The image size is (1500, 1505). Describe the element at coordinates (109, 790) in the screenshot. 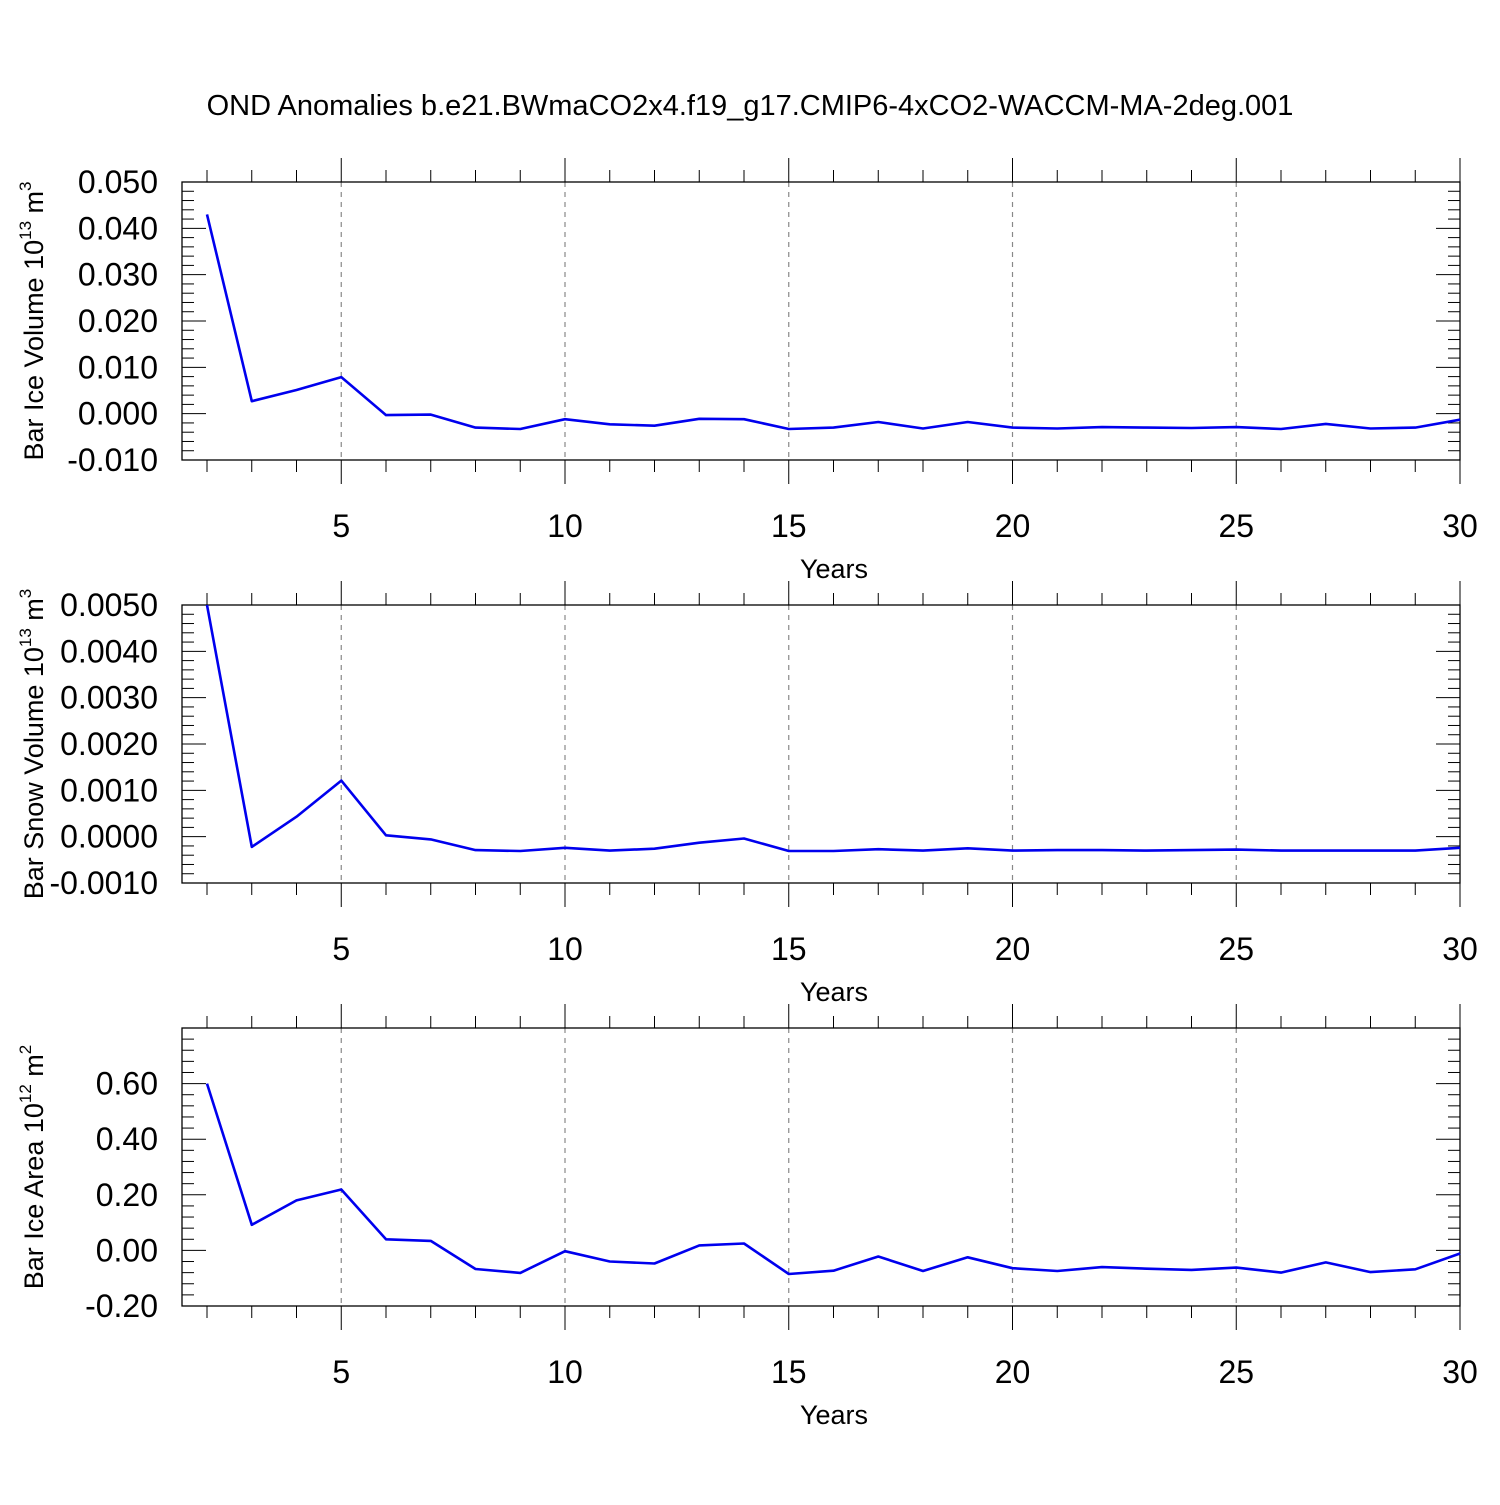

I see `y-tick-label: 0.0010` at that location.